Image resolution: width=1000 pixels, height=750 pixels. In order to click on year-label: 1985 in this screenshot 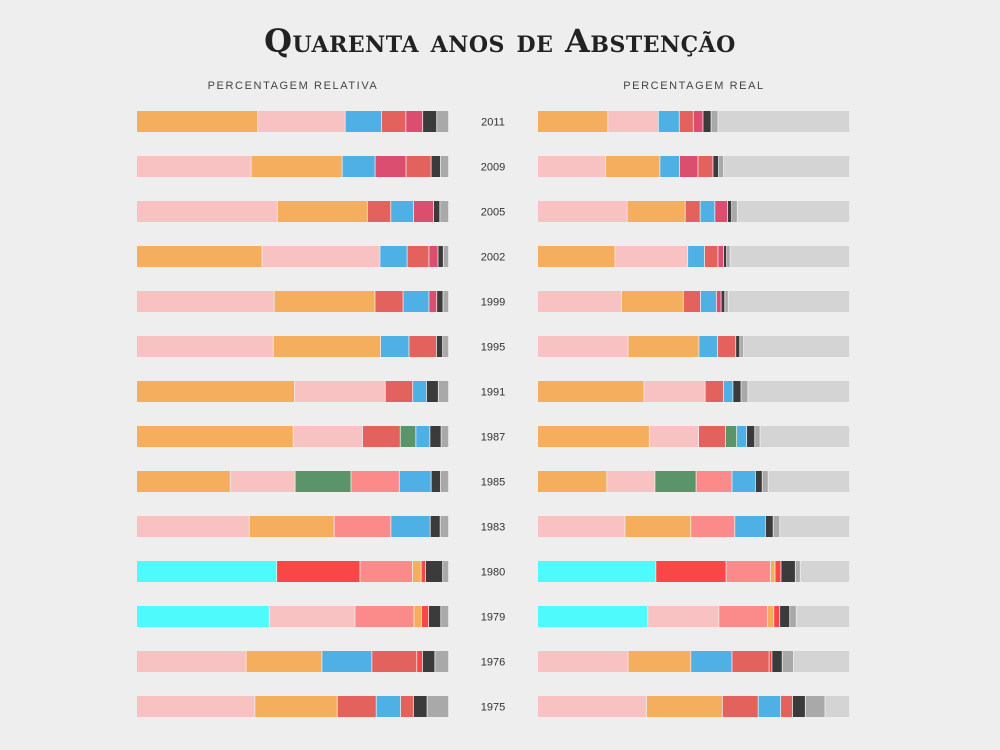, I will do `click(493, 483)`.